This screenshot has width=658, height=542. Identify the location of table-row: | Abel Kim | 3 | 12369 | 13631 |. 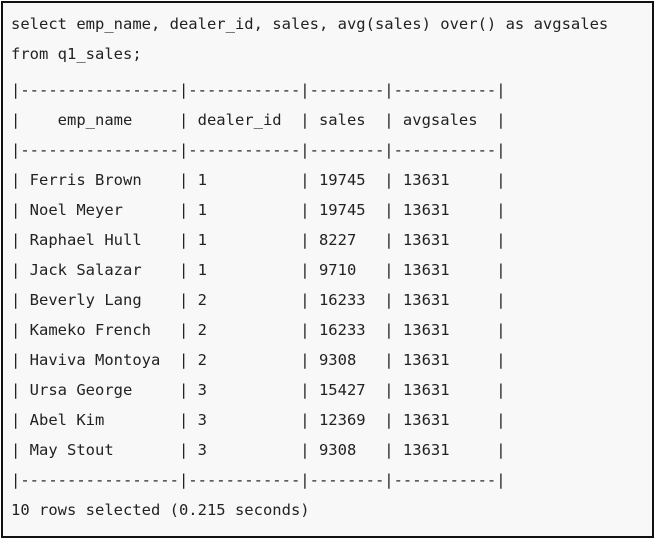
(258, 420).